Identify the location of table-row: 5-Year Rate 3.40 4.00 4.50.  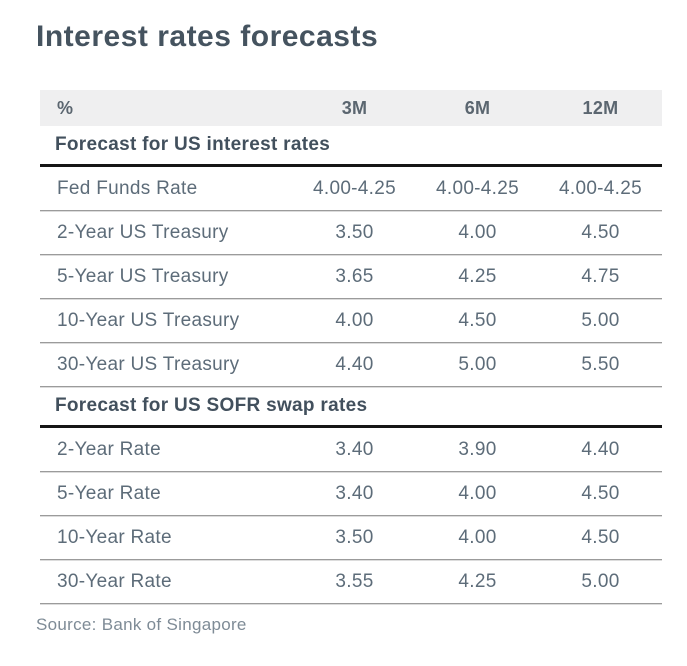
(351, 494).